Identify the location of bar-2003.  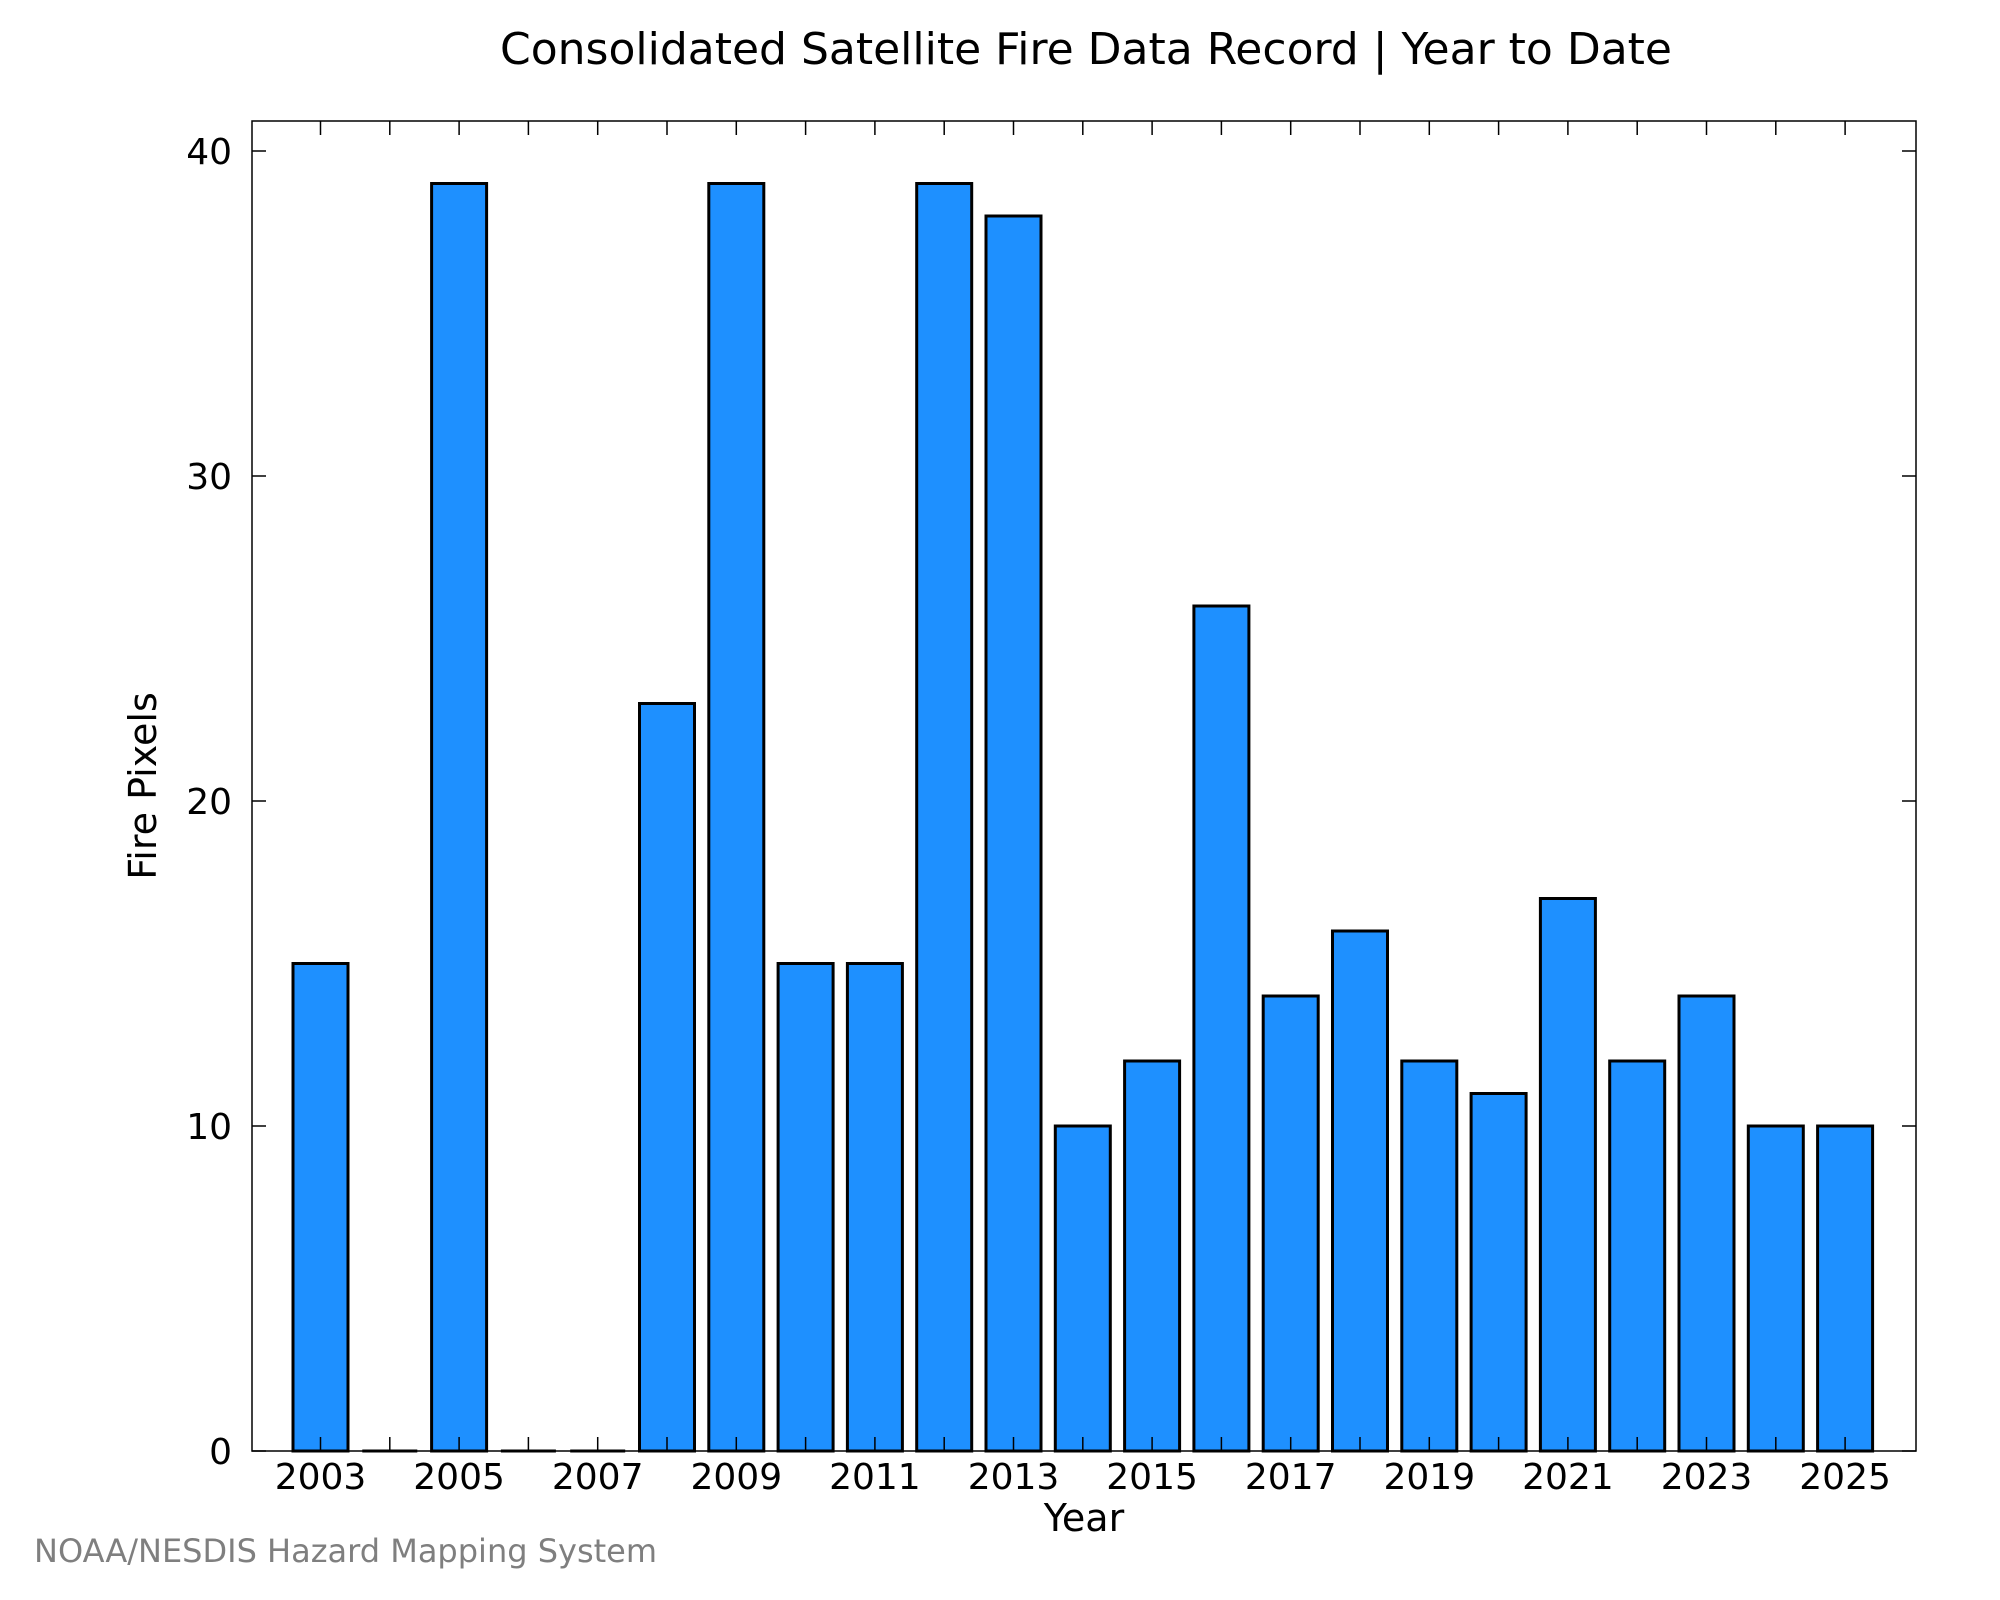
(320, 1207).